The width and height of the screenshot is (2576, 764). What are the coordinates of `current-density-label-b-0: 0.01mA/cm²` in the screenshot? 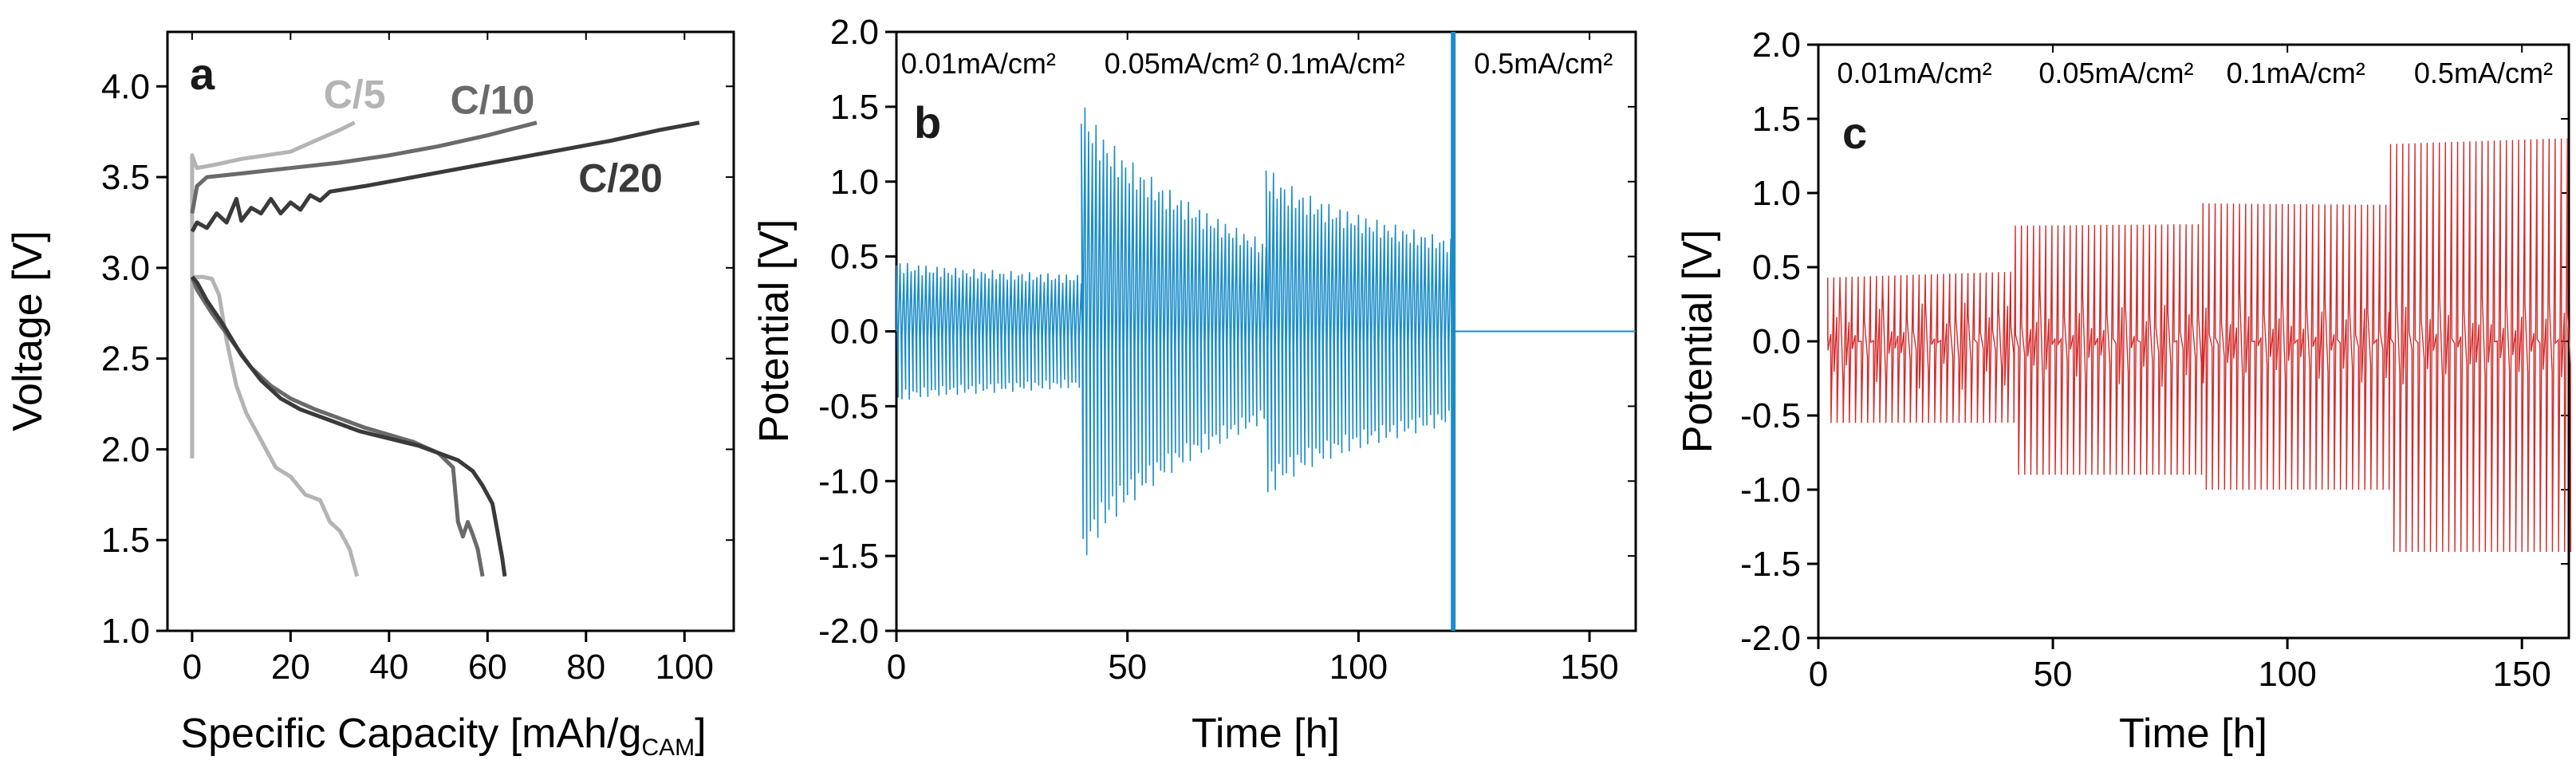 It's located at (978, 63).